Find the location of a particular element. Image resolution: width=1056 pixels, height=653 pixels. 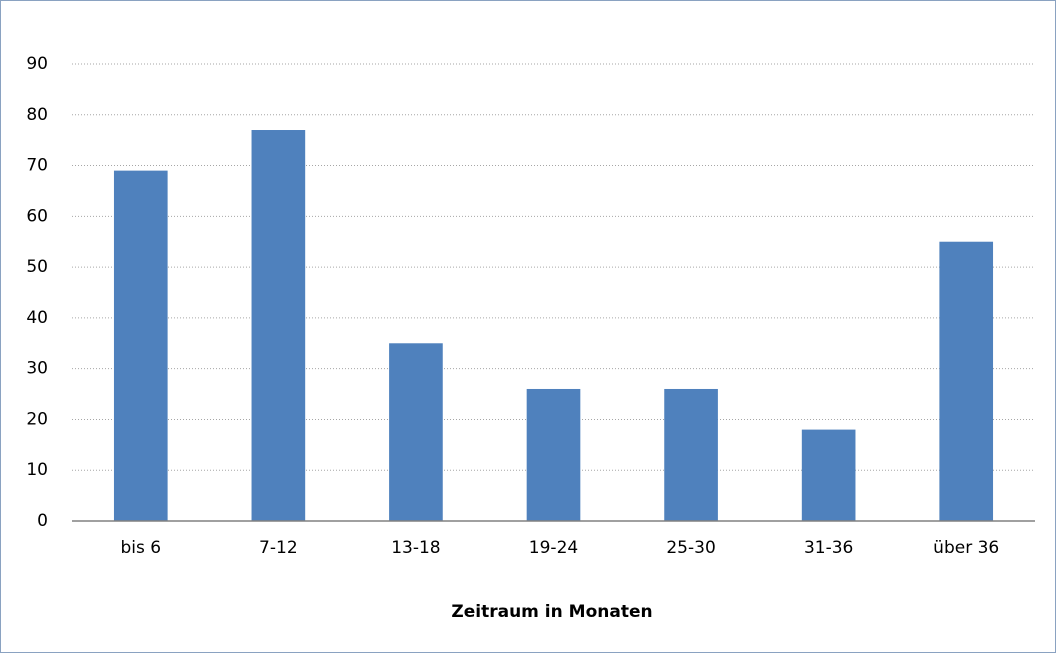

y-tick-label: 80 is located at coordinates (37, 115).